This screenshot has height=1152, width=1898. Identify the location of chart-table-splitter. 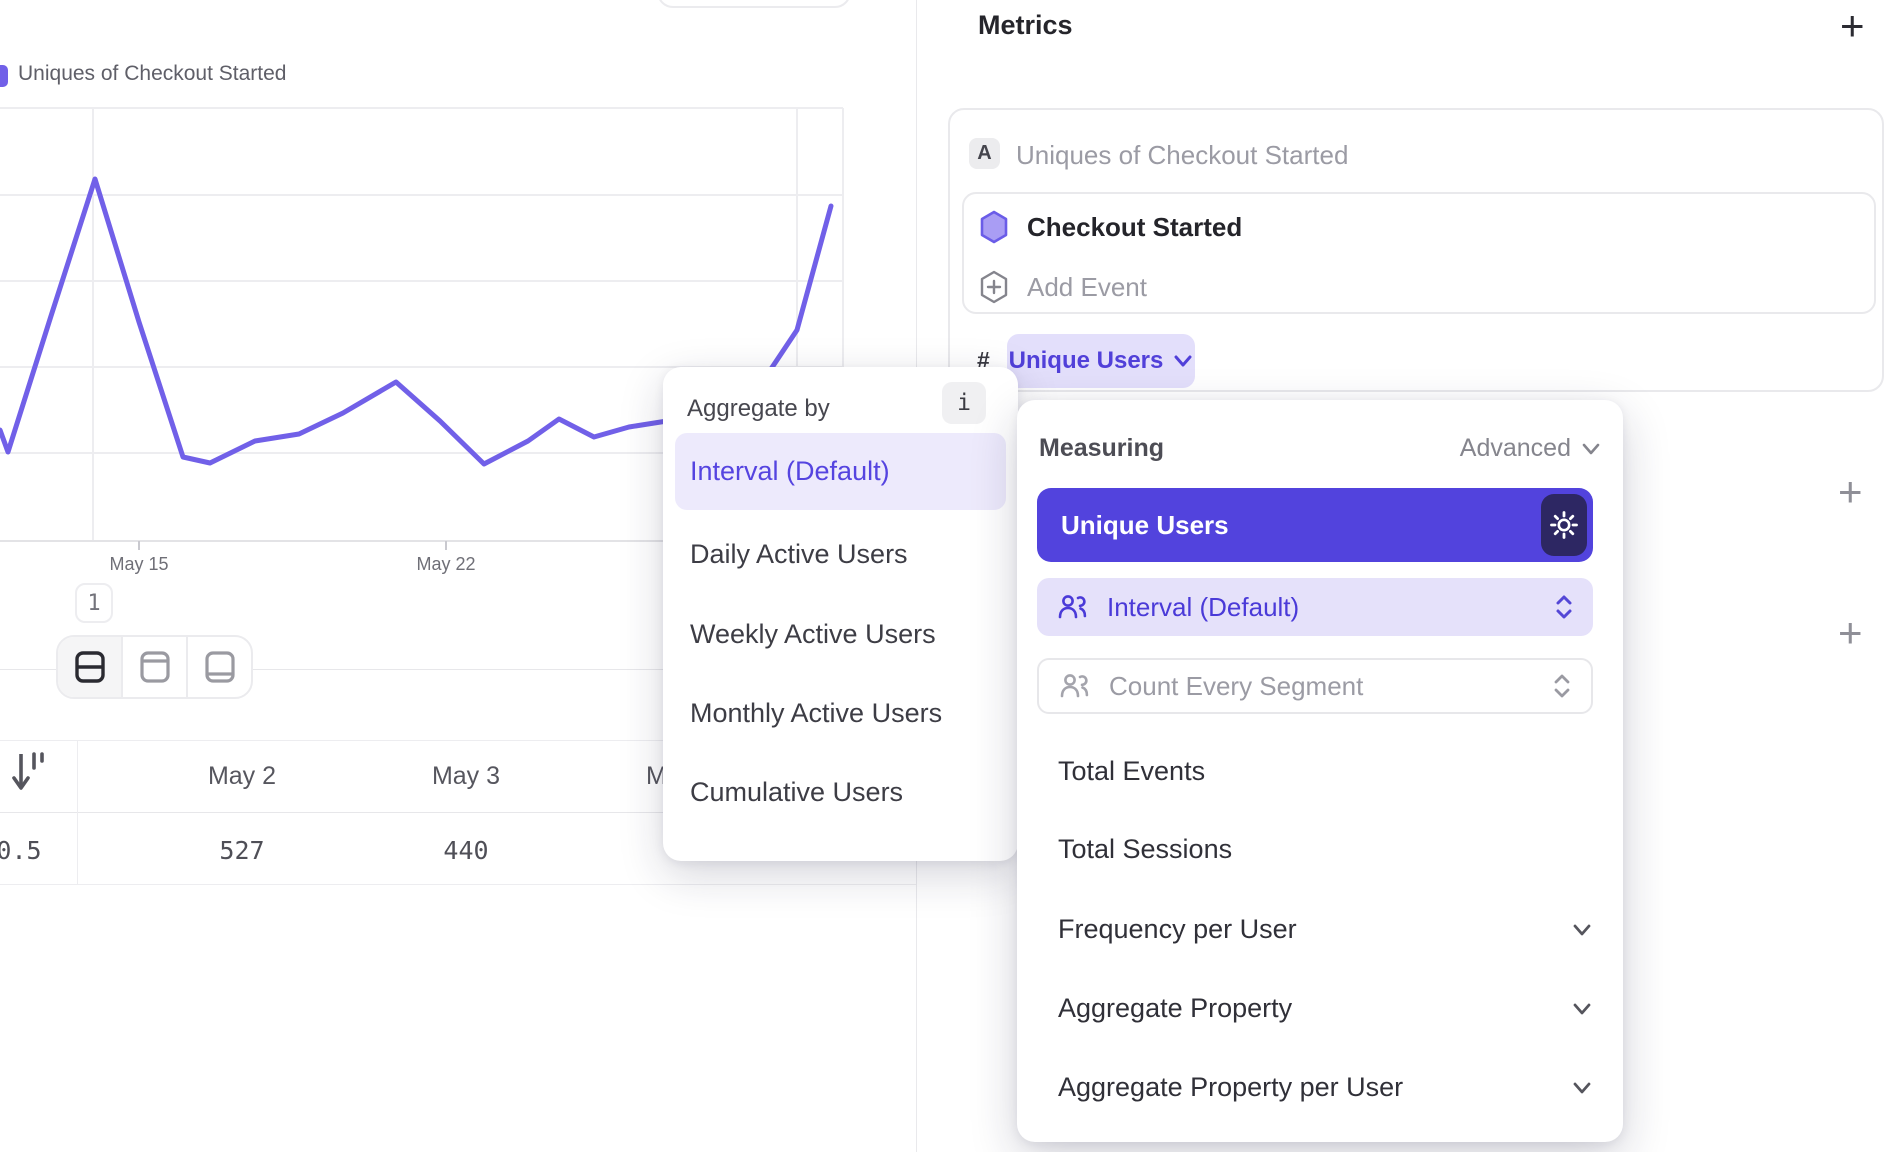
(458, 669).